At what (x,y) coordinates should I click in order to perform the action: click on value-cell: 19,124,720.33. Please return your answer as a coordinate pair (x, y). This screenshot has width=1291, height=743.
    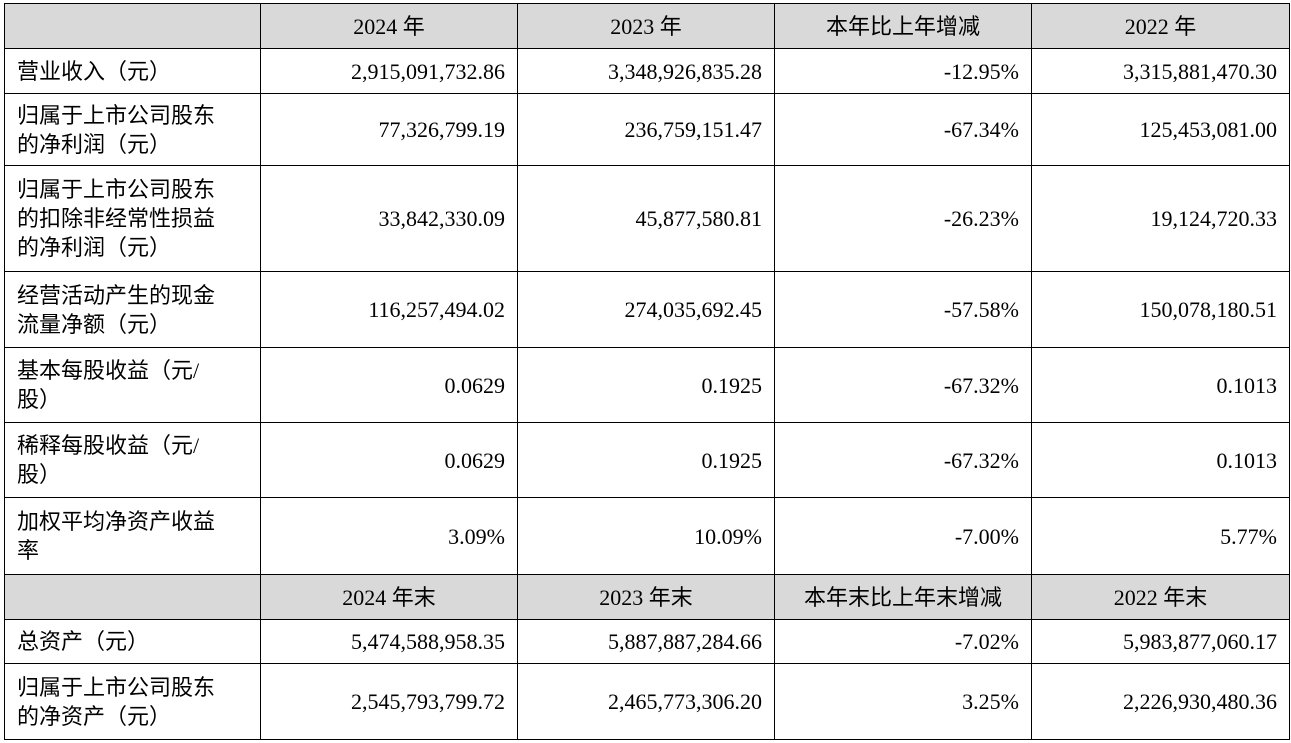
    Looking at the image, I should click on (1160, 218).